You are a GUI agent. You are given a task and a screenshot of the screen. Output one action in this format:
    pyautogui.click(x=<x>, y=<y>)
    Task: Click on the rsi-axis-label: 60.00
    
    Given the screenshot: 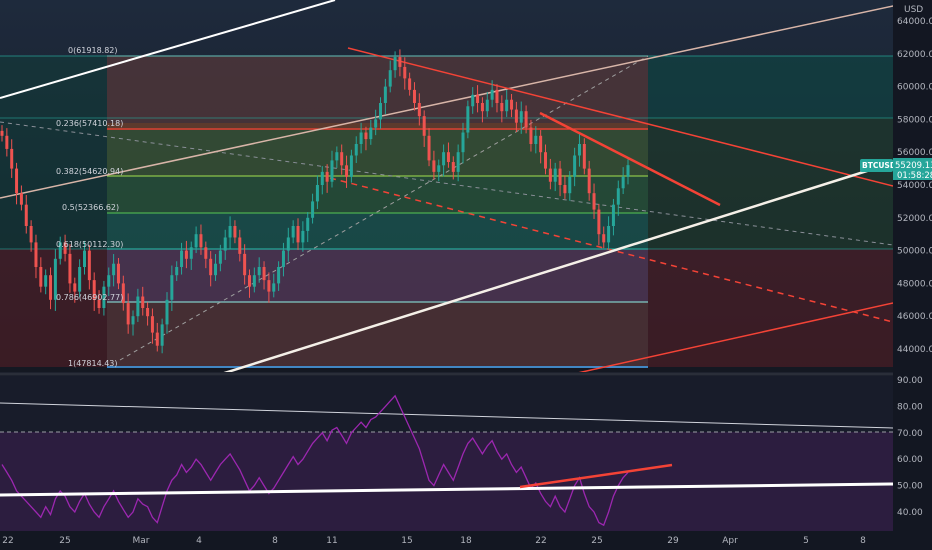 What is the action you would take?
    pyautogui.click(x=910, y=460)
    